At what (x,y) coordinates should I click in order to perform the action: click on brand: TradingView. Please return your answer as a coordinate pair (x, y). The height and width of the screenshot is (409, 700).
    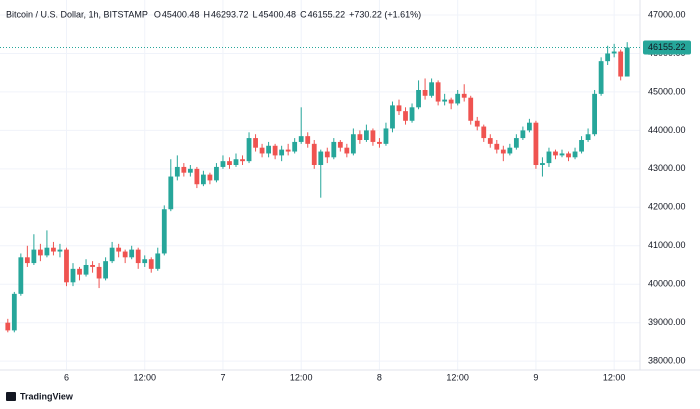
    Looking at the image, I should click on (40, 396).